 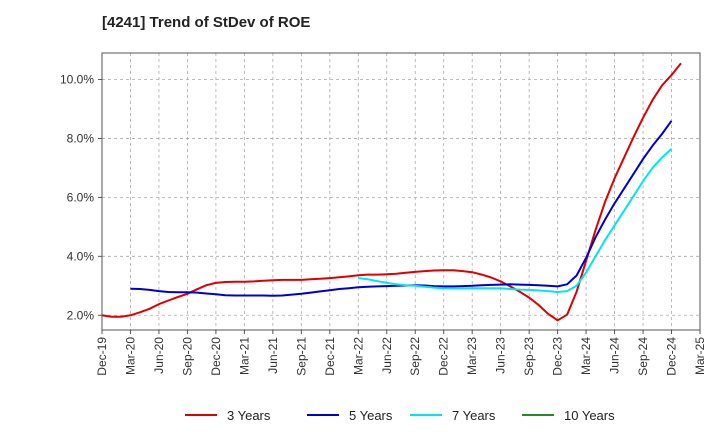 I want to click on y-tick-label: 2.0%, so click(x=81, y=315).